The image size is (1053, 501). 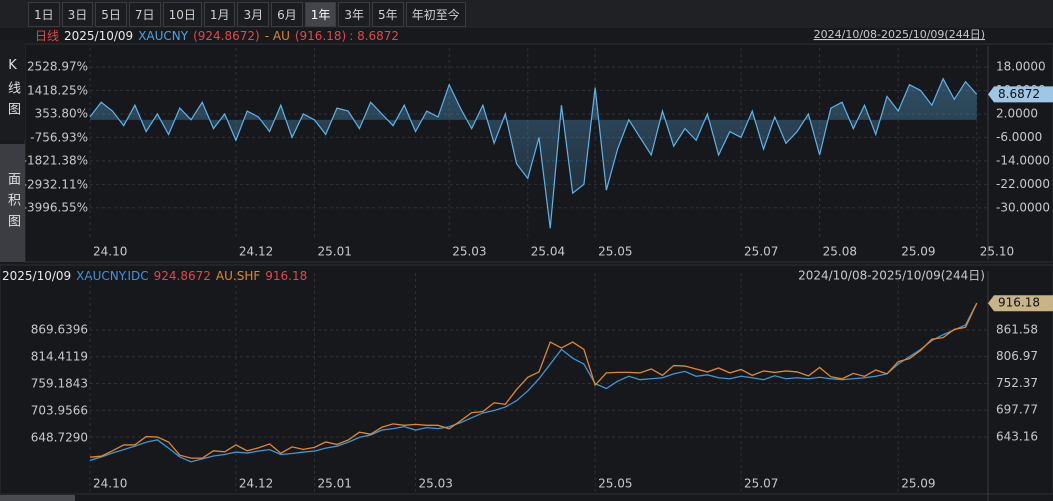 I want to click on y-tick-label: 861.58, so click(x=1017, y=329).